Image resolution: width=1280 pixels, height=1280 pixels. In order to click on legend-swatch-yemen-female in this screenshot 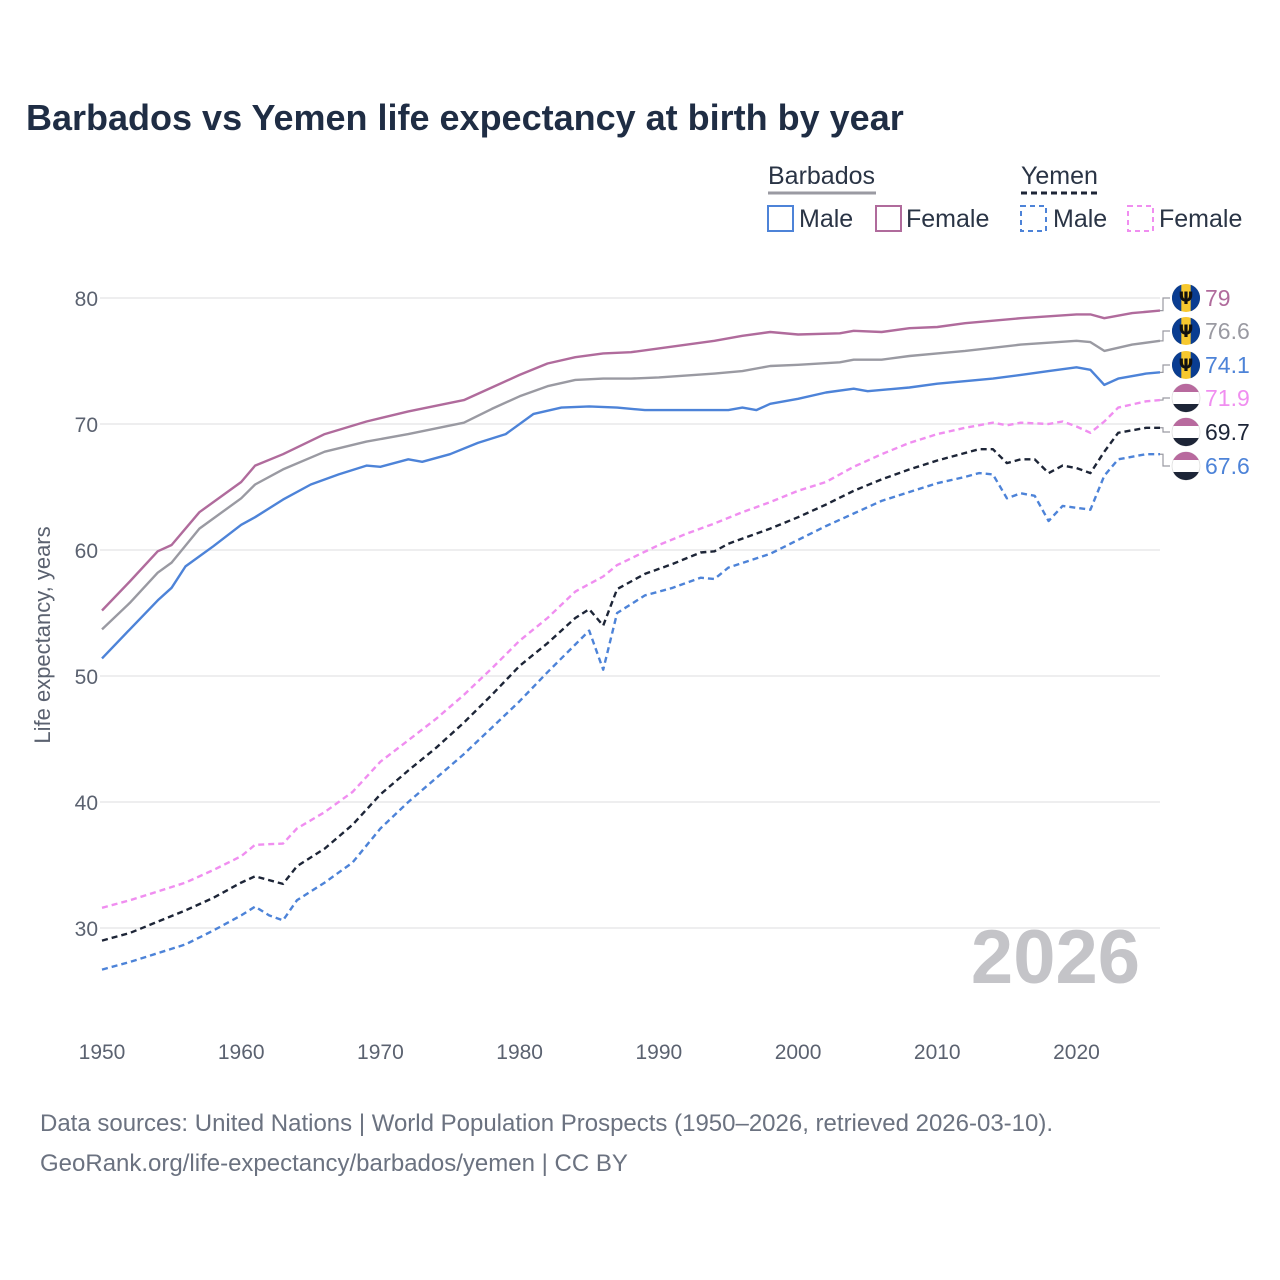, I will do `click(1140, 218)`.